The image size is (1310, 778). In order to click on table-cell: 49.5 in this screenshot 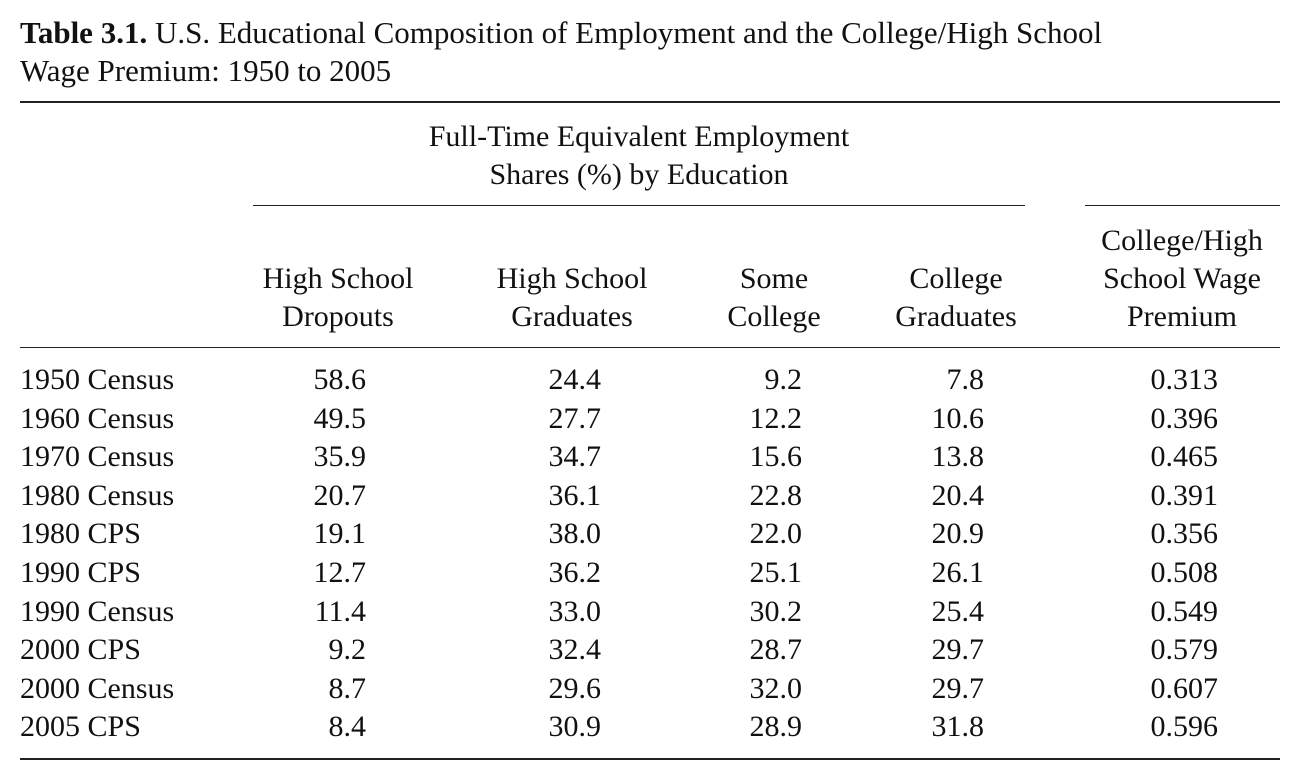, I will do `click(340, 418)`.